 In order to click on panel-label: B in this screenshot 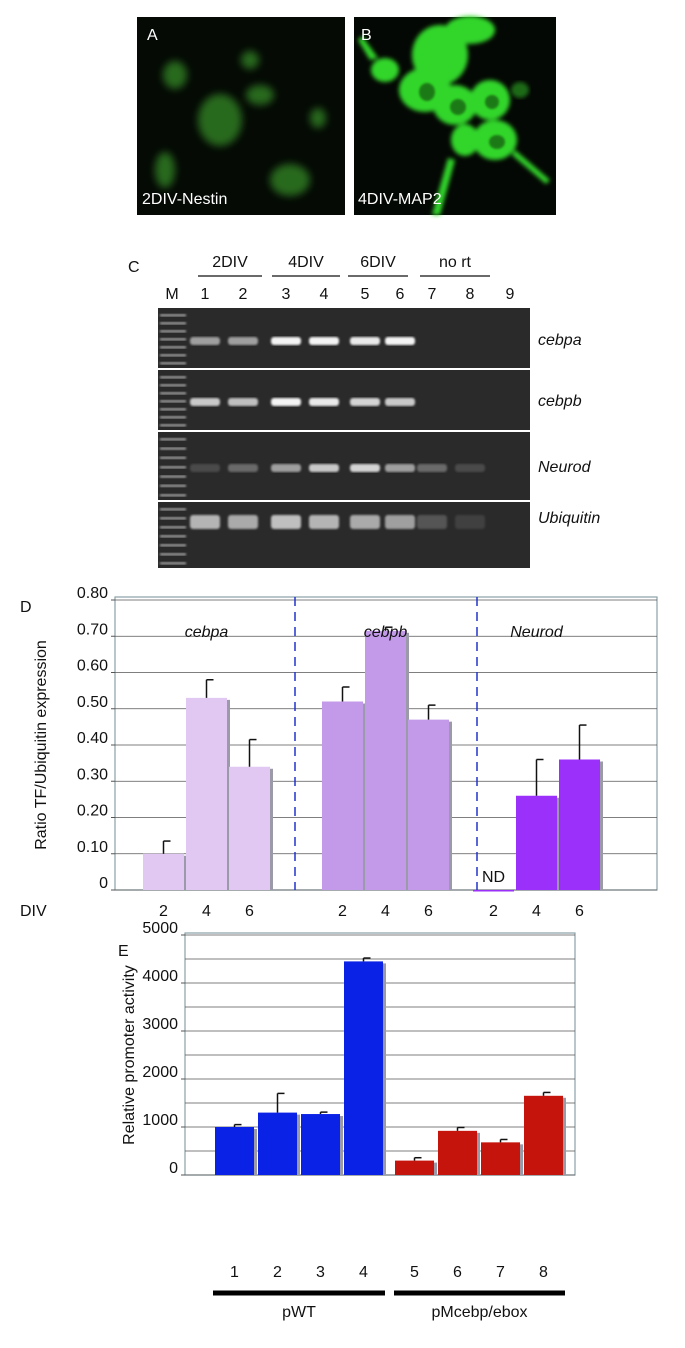, I will do `click(366, 35)`.